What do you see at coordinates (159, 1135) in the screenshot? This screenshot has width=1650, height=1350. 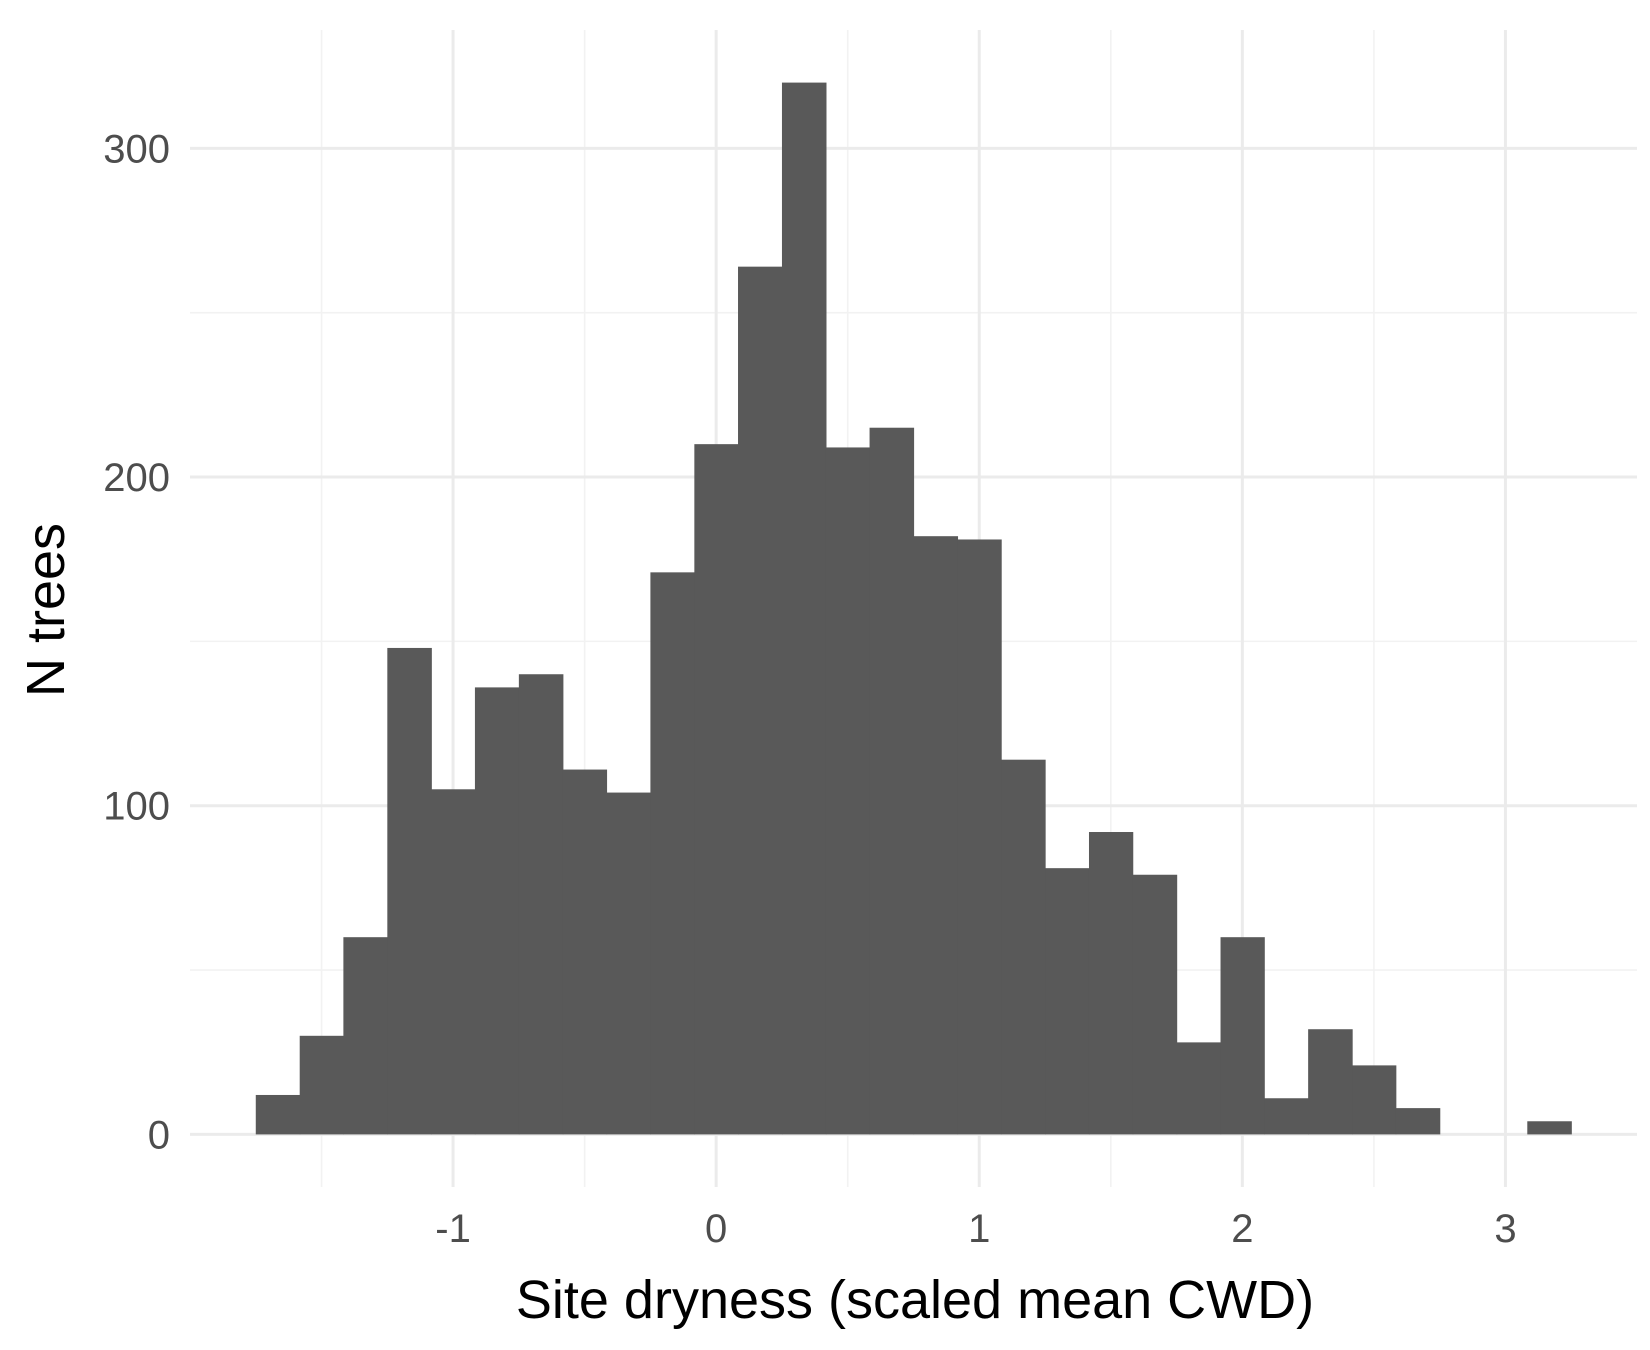 I see `y-tick-label: 0` at bounding box center [159, 1135].